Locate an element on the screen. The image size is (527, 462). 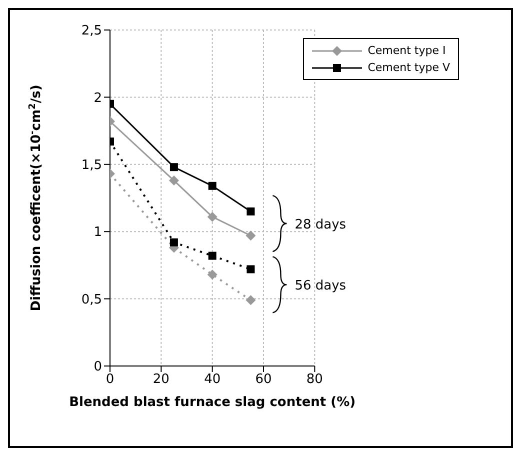
x-tick-label: 40 is located at coordinates (212, 380).